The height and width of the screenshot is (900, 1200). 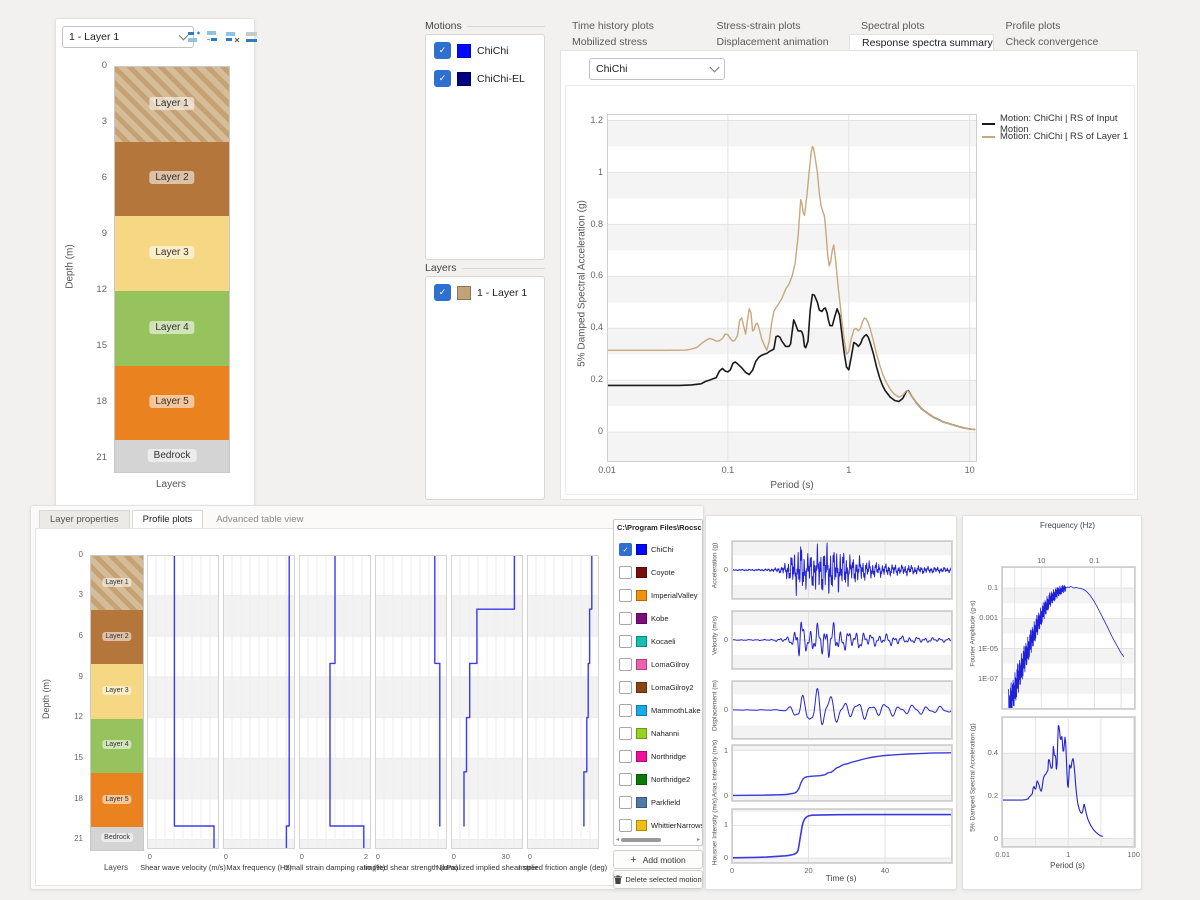 I want to click on y-tick-label: 0.2, so click(x=992, y=795).